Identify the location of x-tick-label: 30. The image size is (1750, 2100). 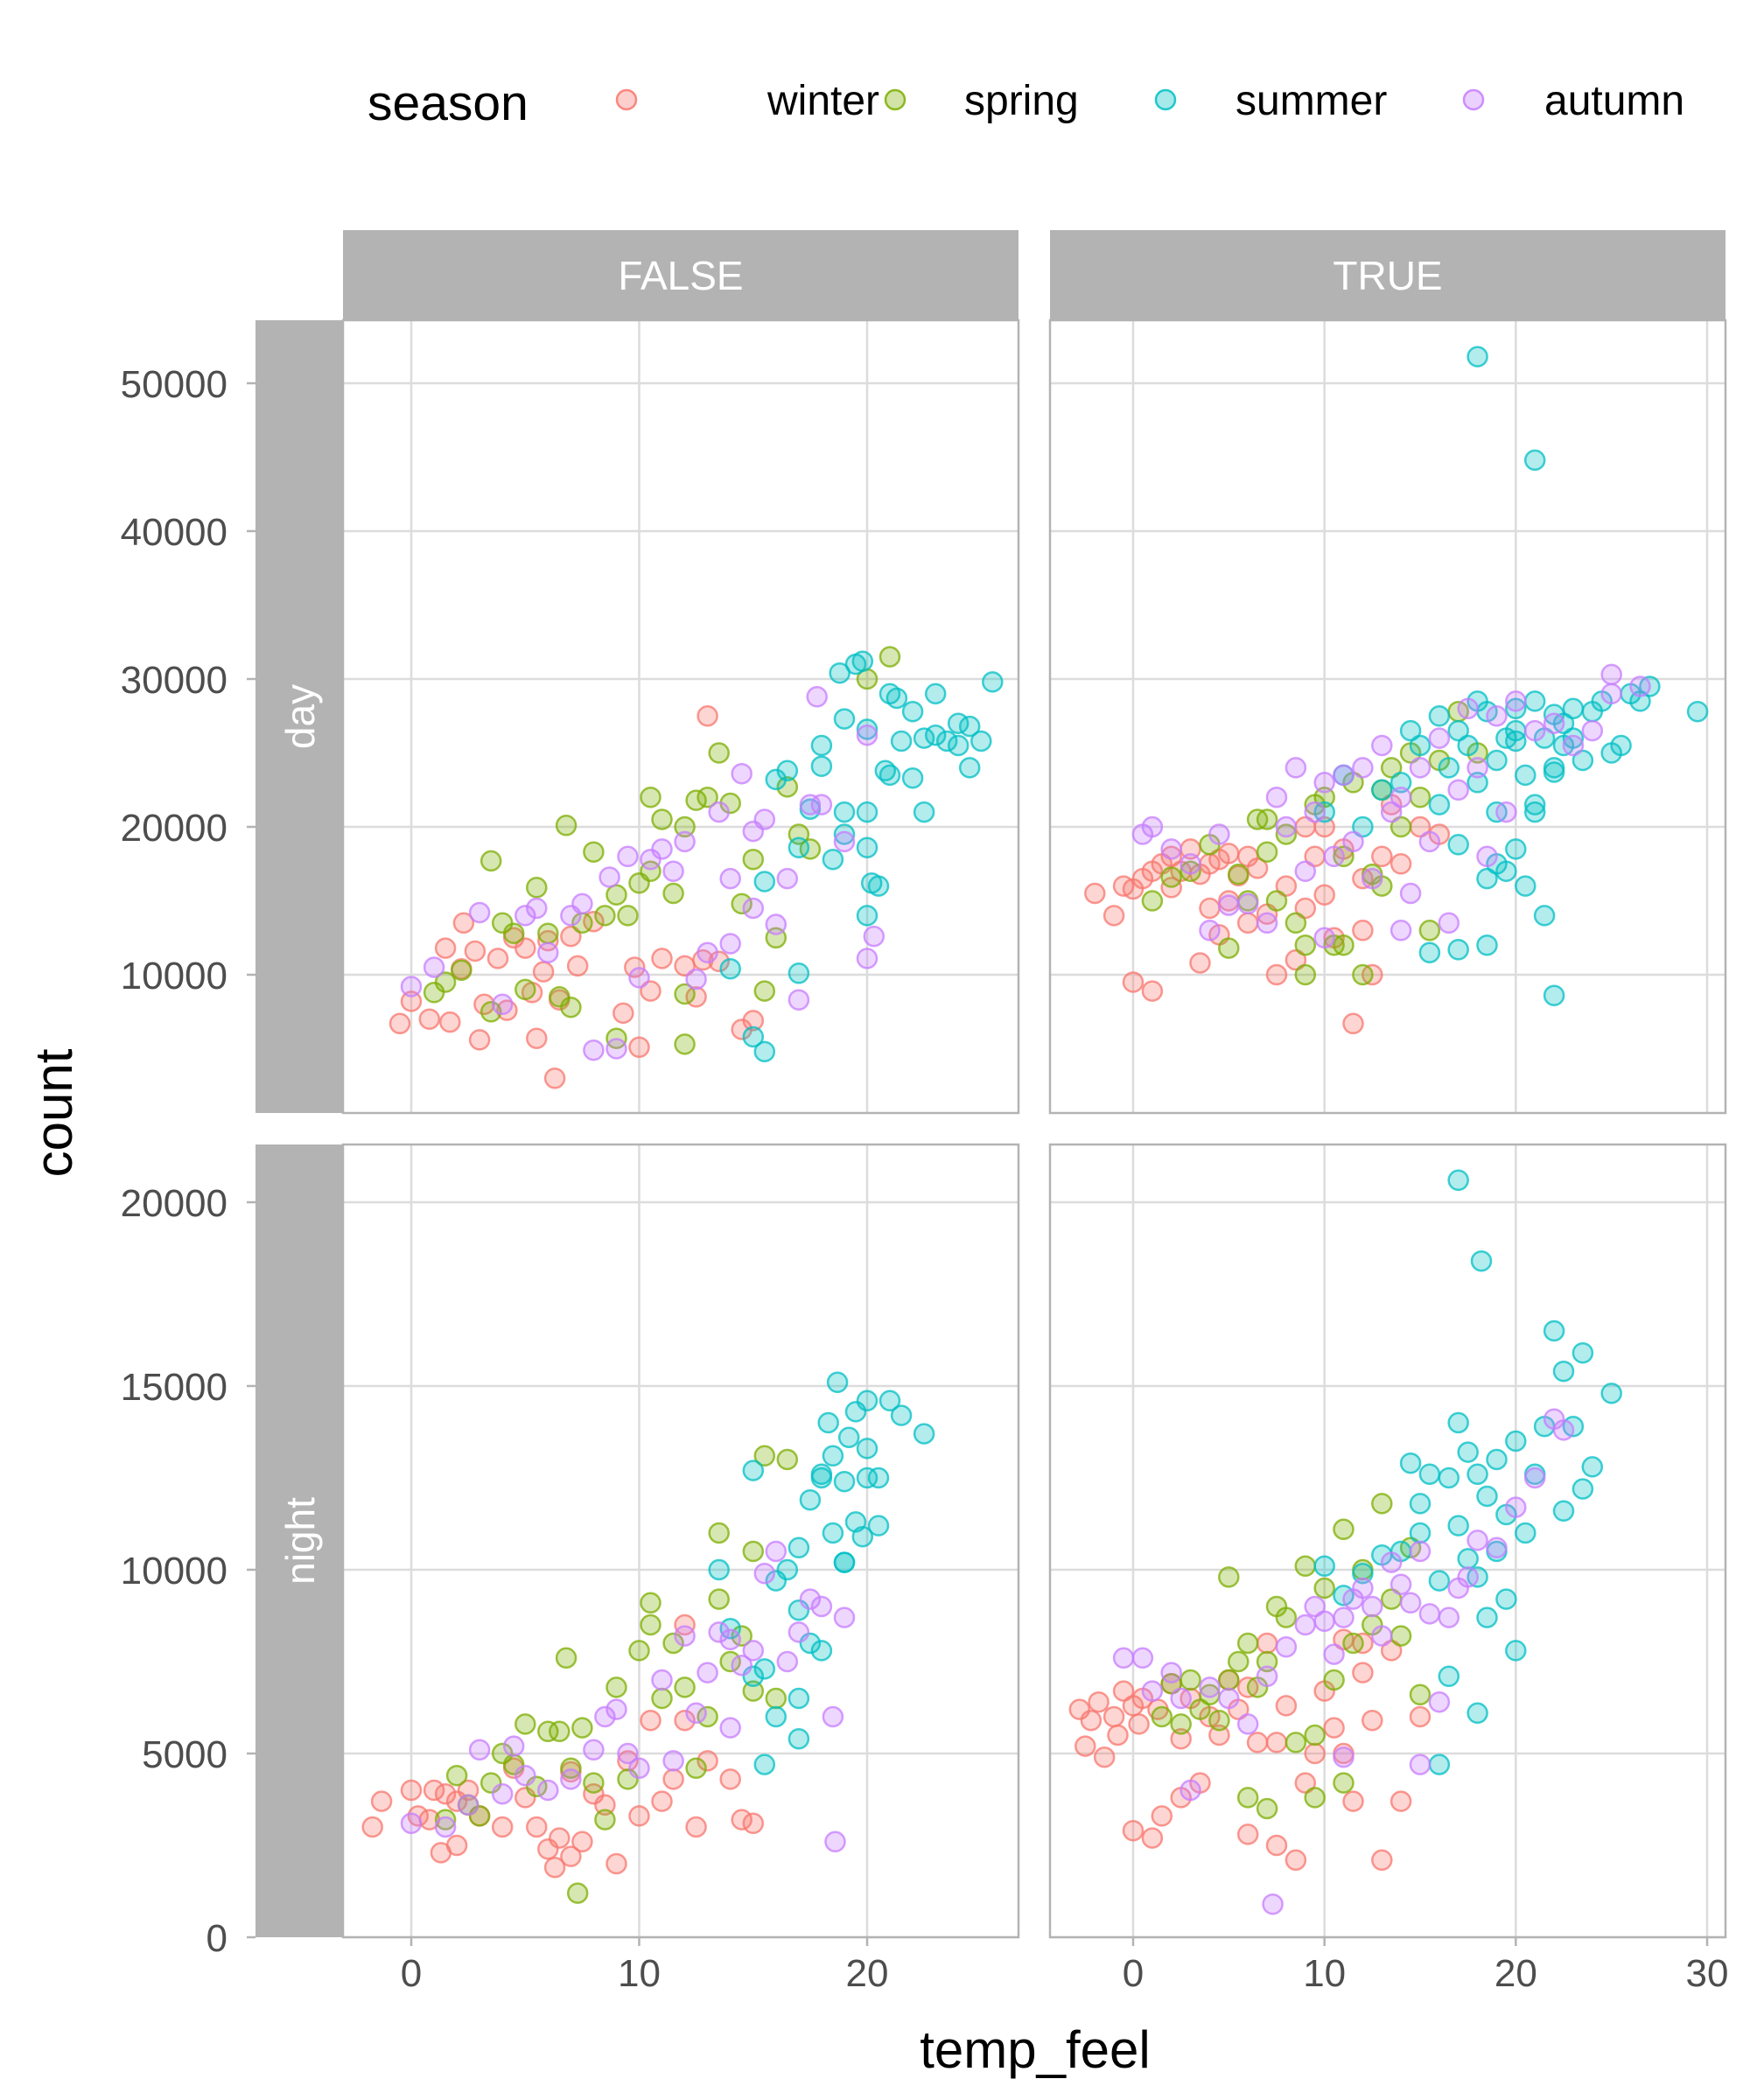
(1707, 1973).